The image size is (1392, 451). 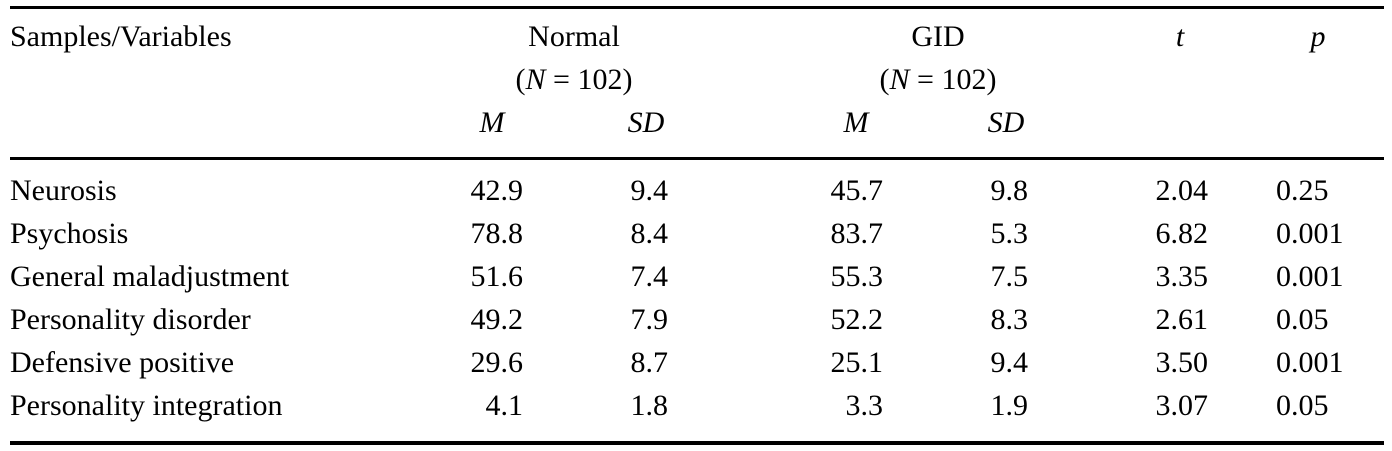 I want to click on group-header-normal: Normal, so click(x=574, y=36).